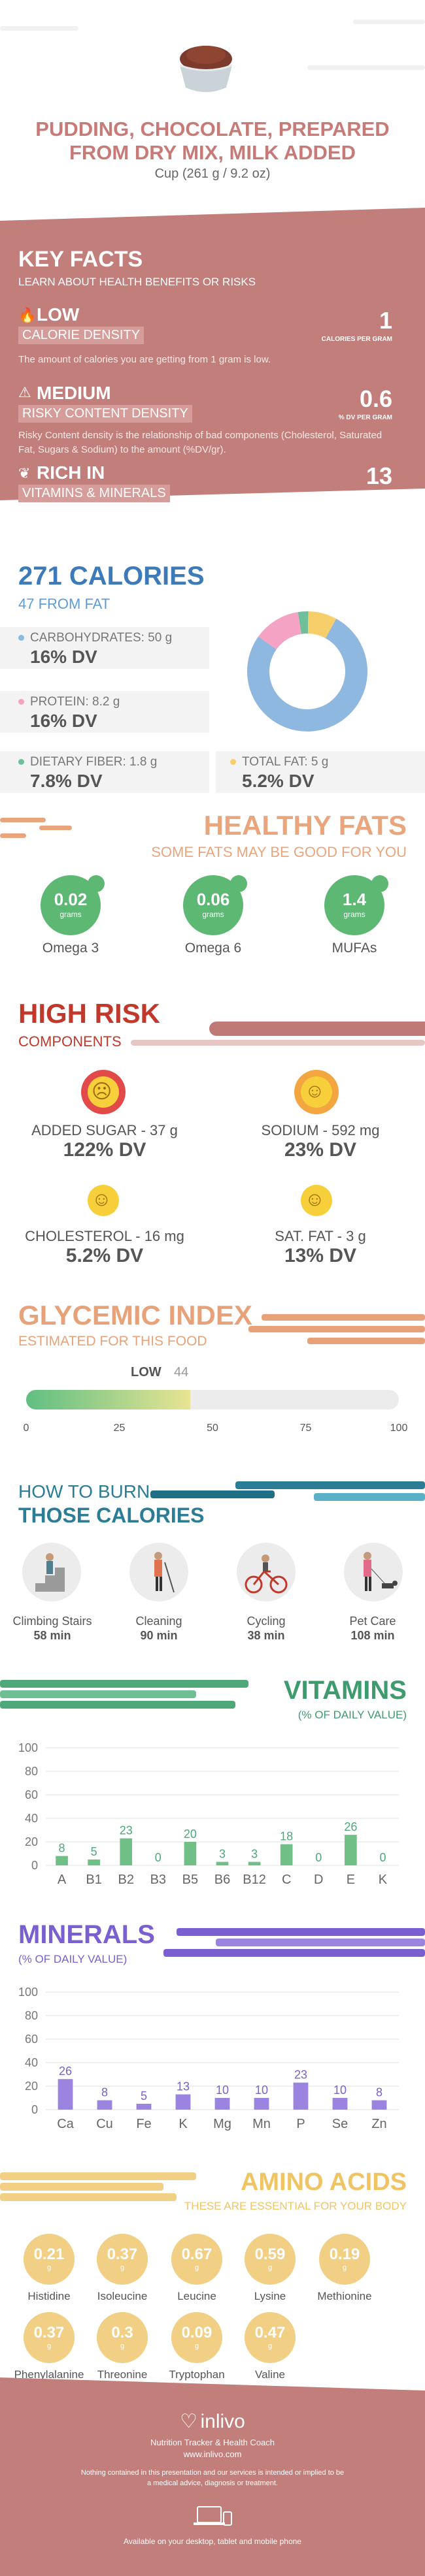  I want to click on x-tick-label: Mg, so click(222, 2124).